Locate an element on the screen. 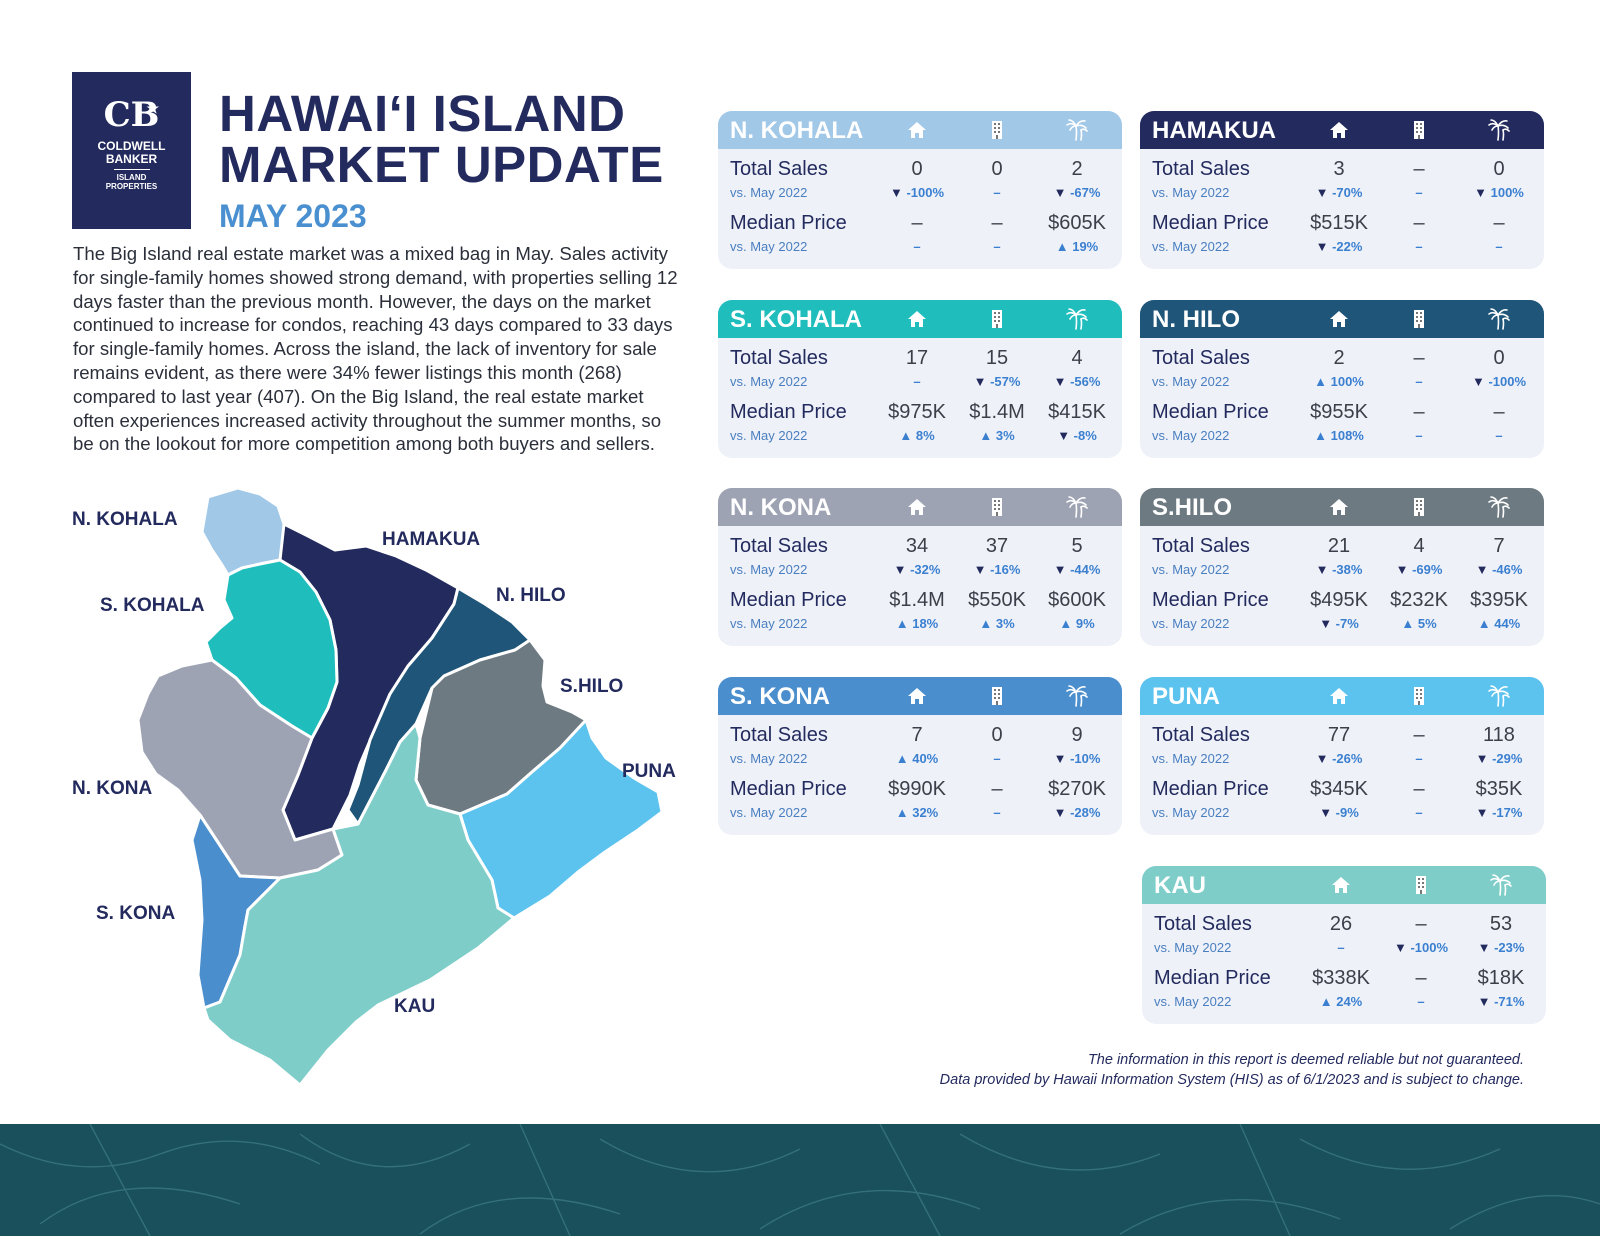 The width and height of the screenshot is (1600, 1236). region-name: S. KOHALA is located at coordinates (796, 319).